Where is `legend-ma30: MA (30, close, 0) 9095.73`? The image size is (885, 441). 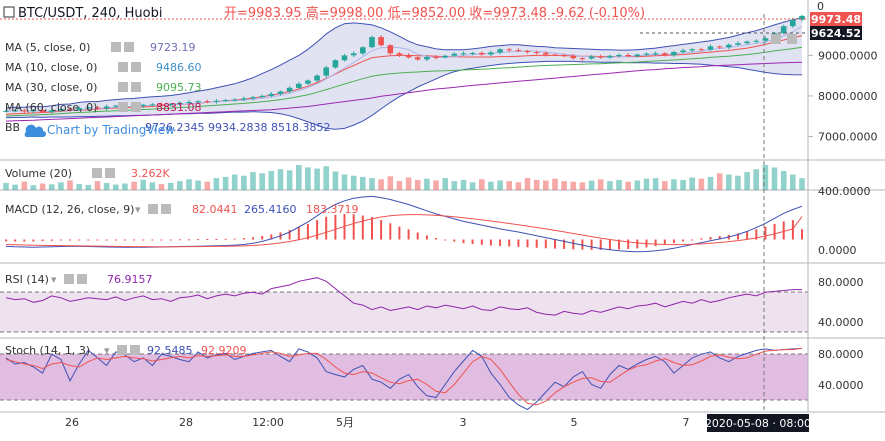
legend-ma30: MA (30, close, 0) 9095.73 is located at coordinates (103, 87).